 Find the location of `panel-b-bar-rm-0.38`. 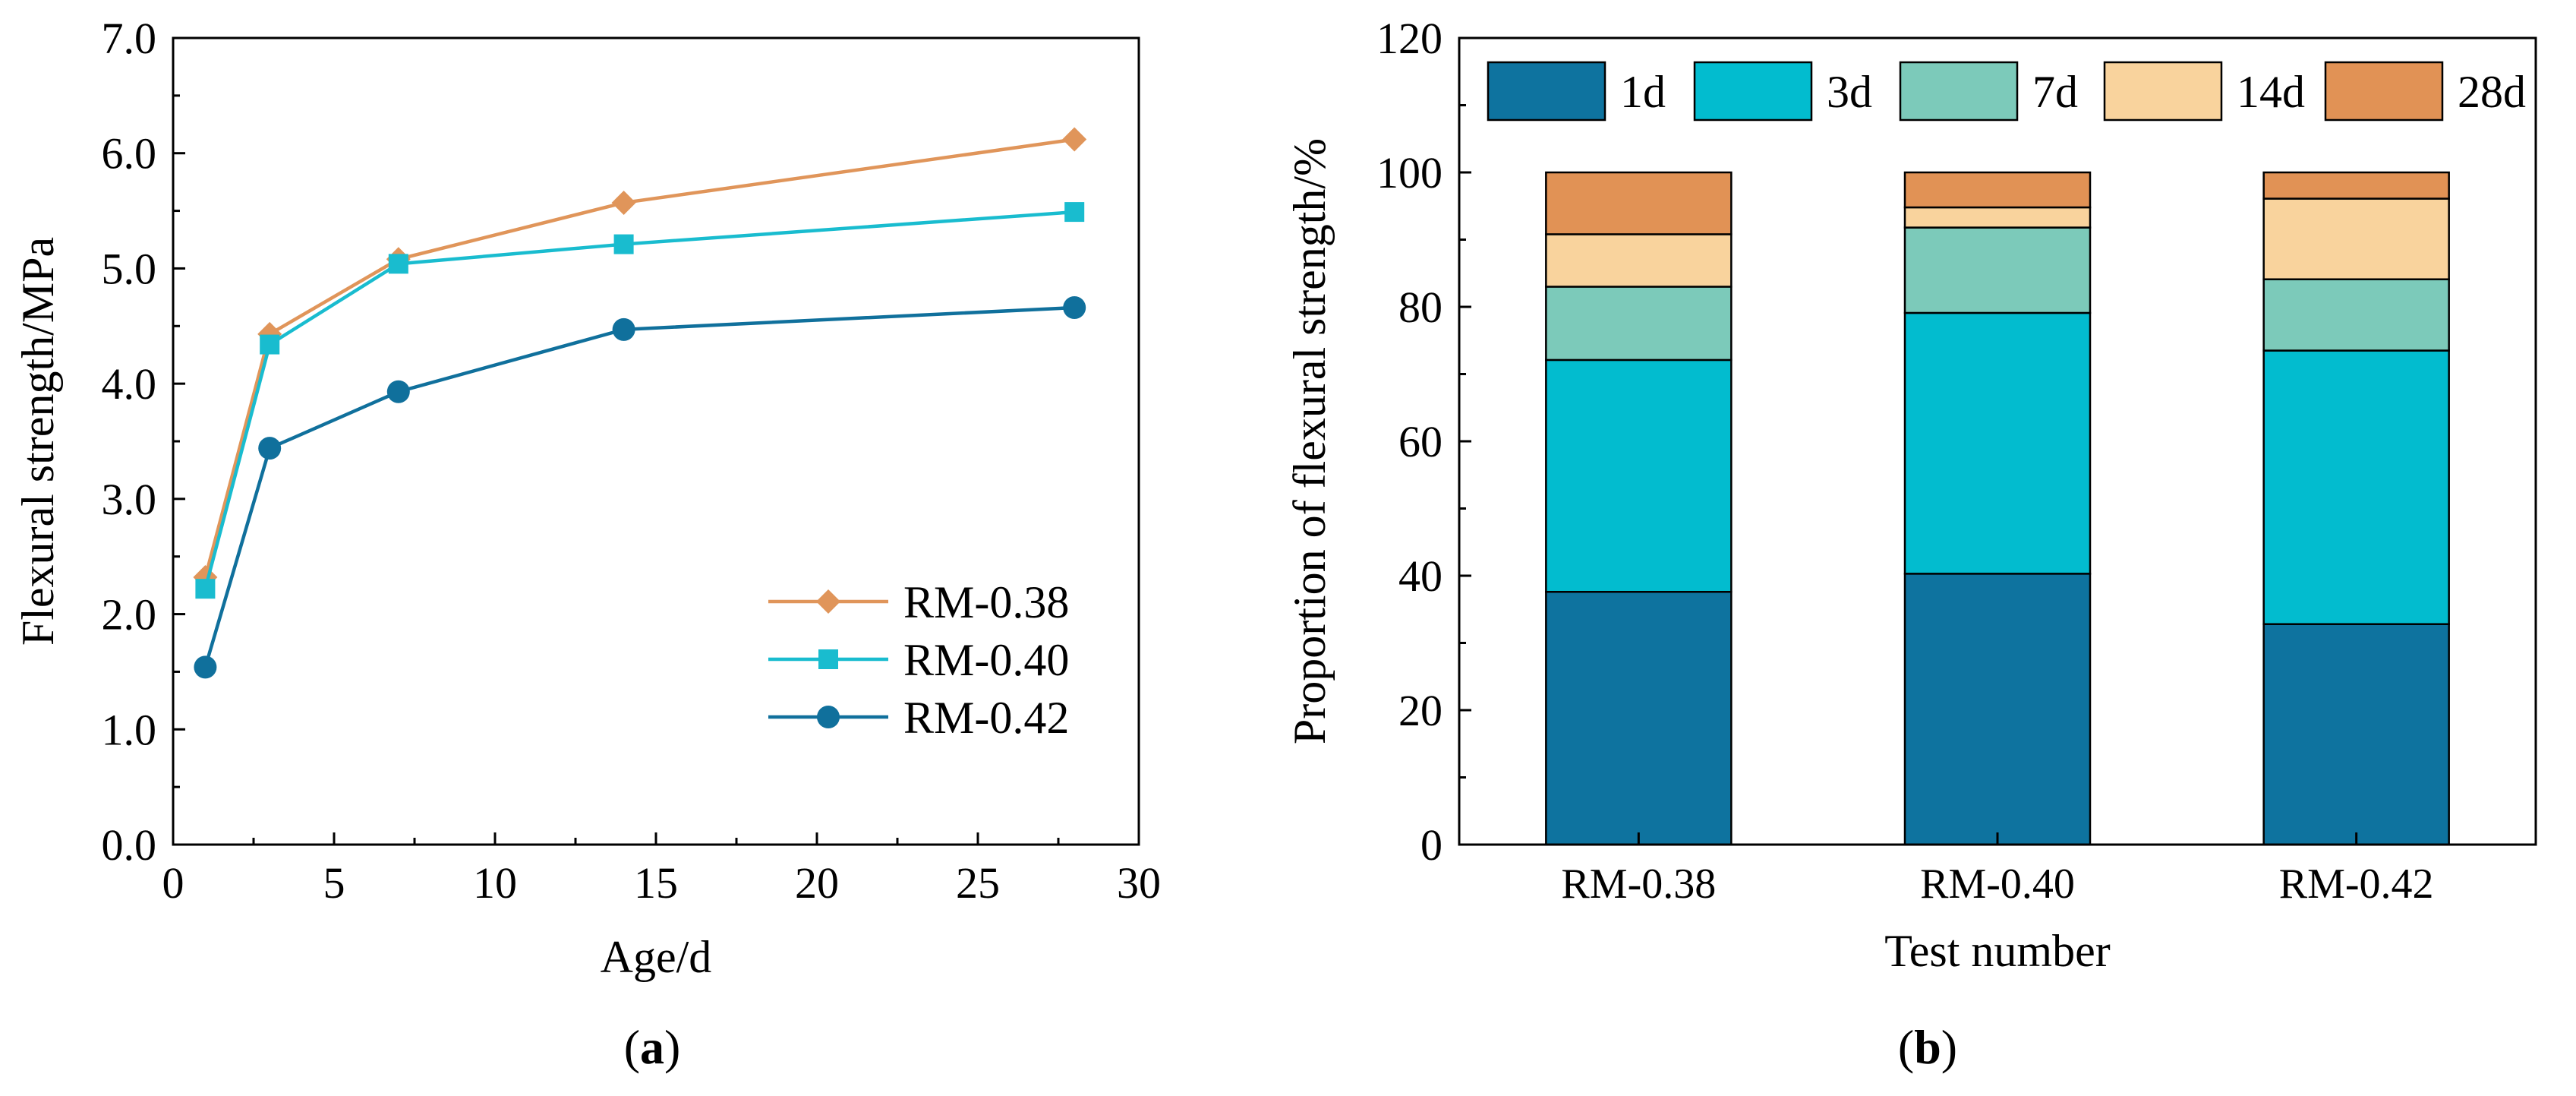

panel-b-bar-rm-0.38 is located at coordinates (1639, 508).